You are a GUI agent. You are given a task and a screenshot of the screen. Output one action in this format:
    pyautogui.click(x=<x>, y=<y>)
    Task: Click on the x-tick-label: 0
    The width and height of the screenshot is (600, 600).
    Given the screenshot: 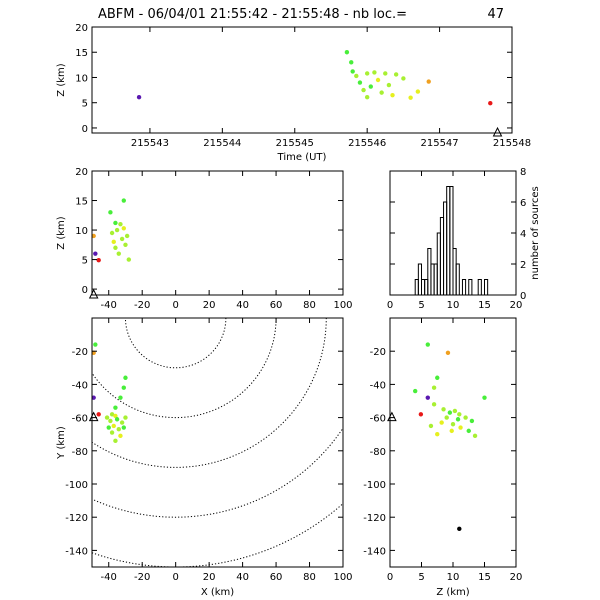 What is the action you would take?
    pyautogui.click(x=390, y=577)
    